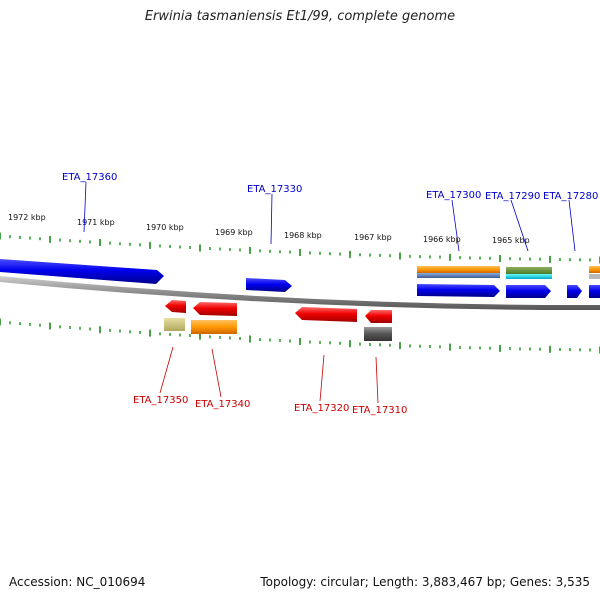 The height and width of the screenshot is (600, 600). What do you see at coordinates (300, 248) in the screenshot?
I see `scale-ruler-top` at bounding box center [300, 248].